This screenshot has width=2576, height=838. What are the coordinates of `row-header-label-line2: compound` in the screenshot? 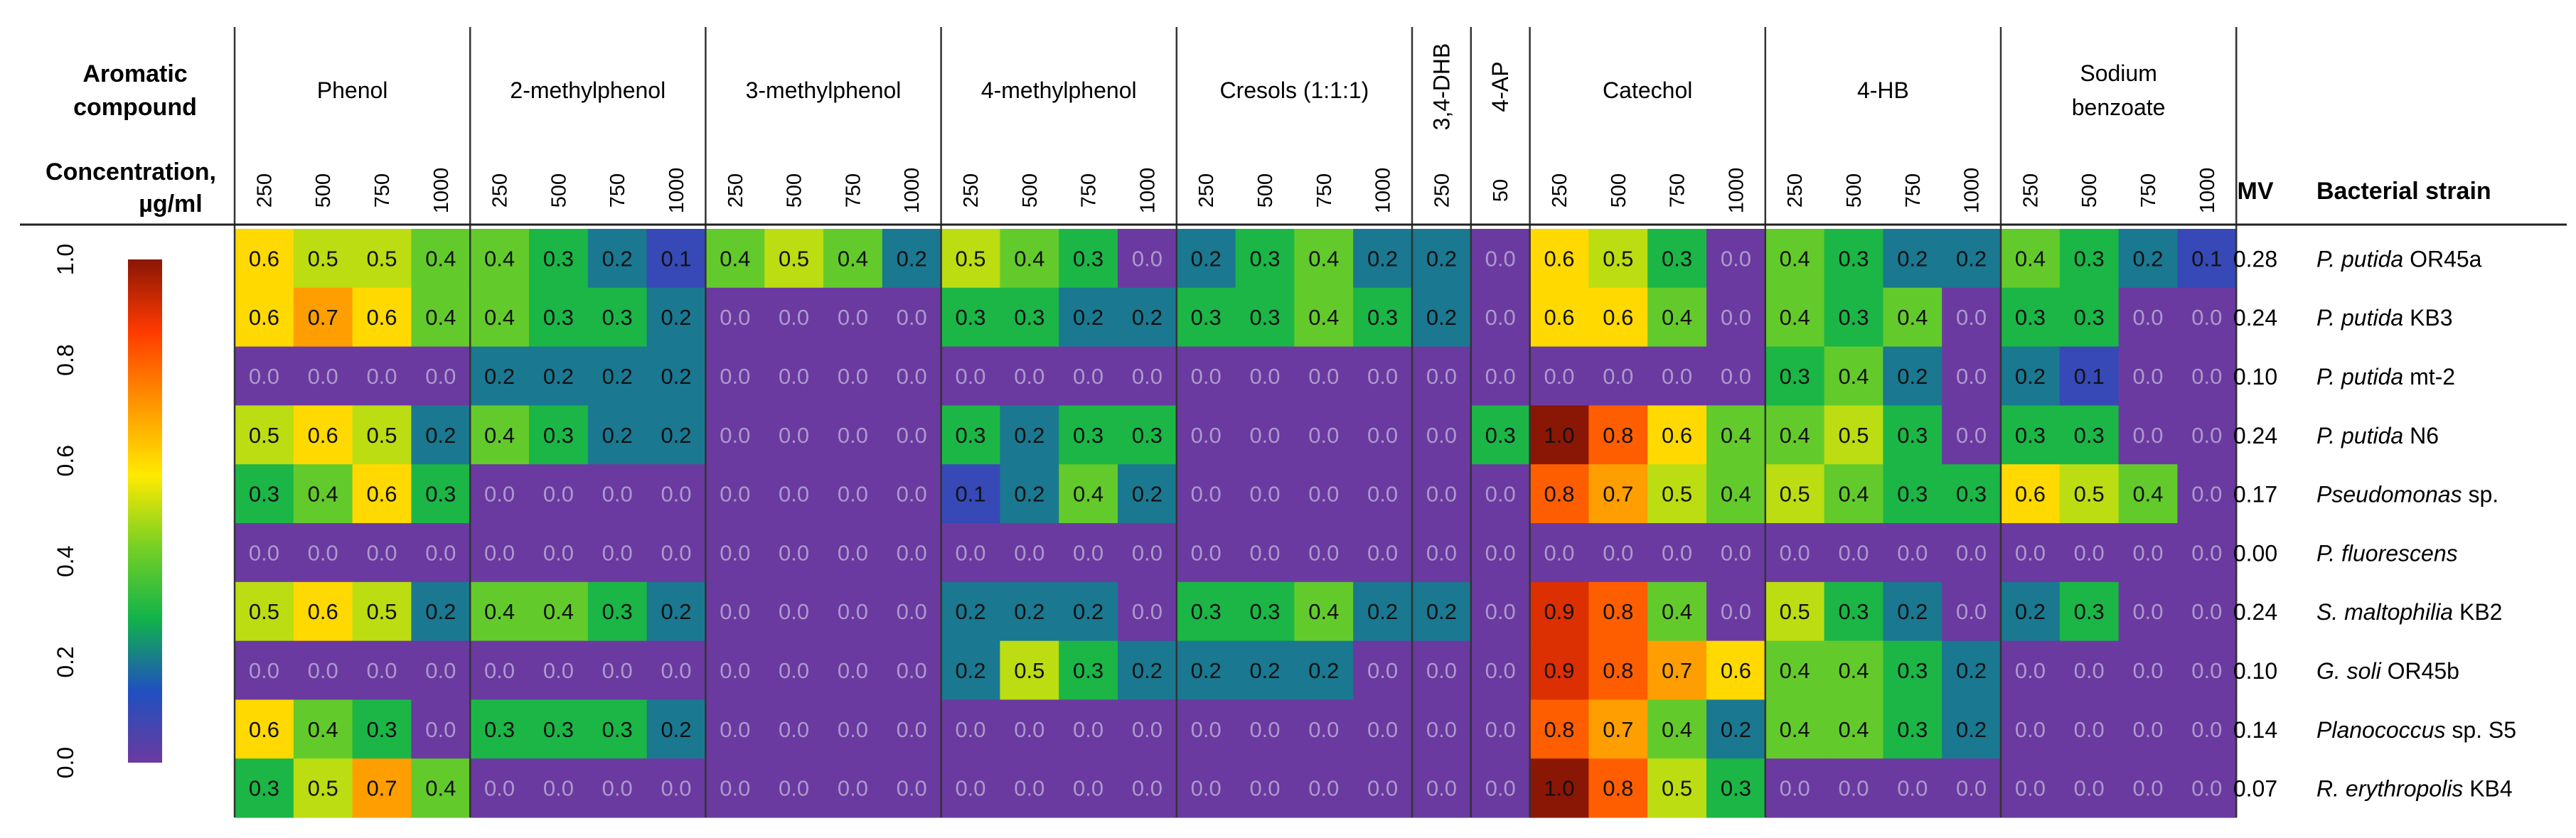 It's located at (135, 107).